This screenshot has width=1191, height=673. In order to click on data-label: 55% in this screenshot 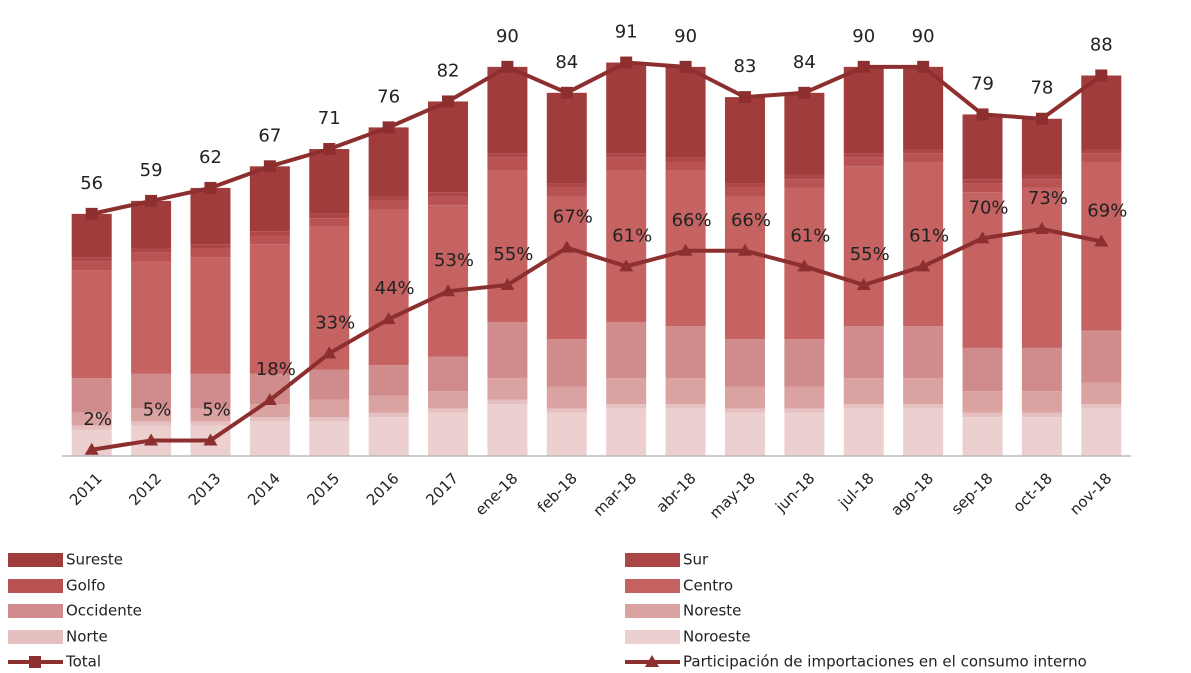, I will do `click(870, 254)`.